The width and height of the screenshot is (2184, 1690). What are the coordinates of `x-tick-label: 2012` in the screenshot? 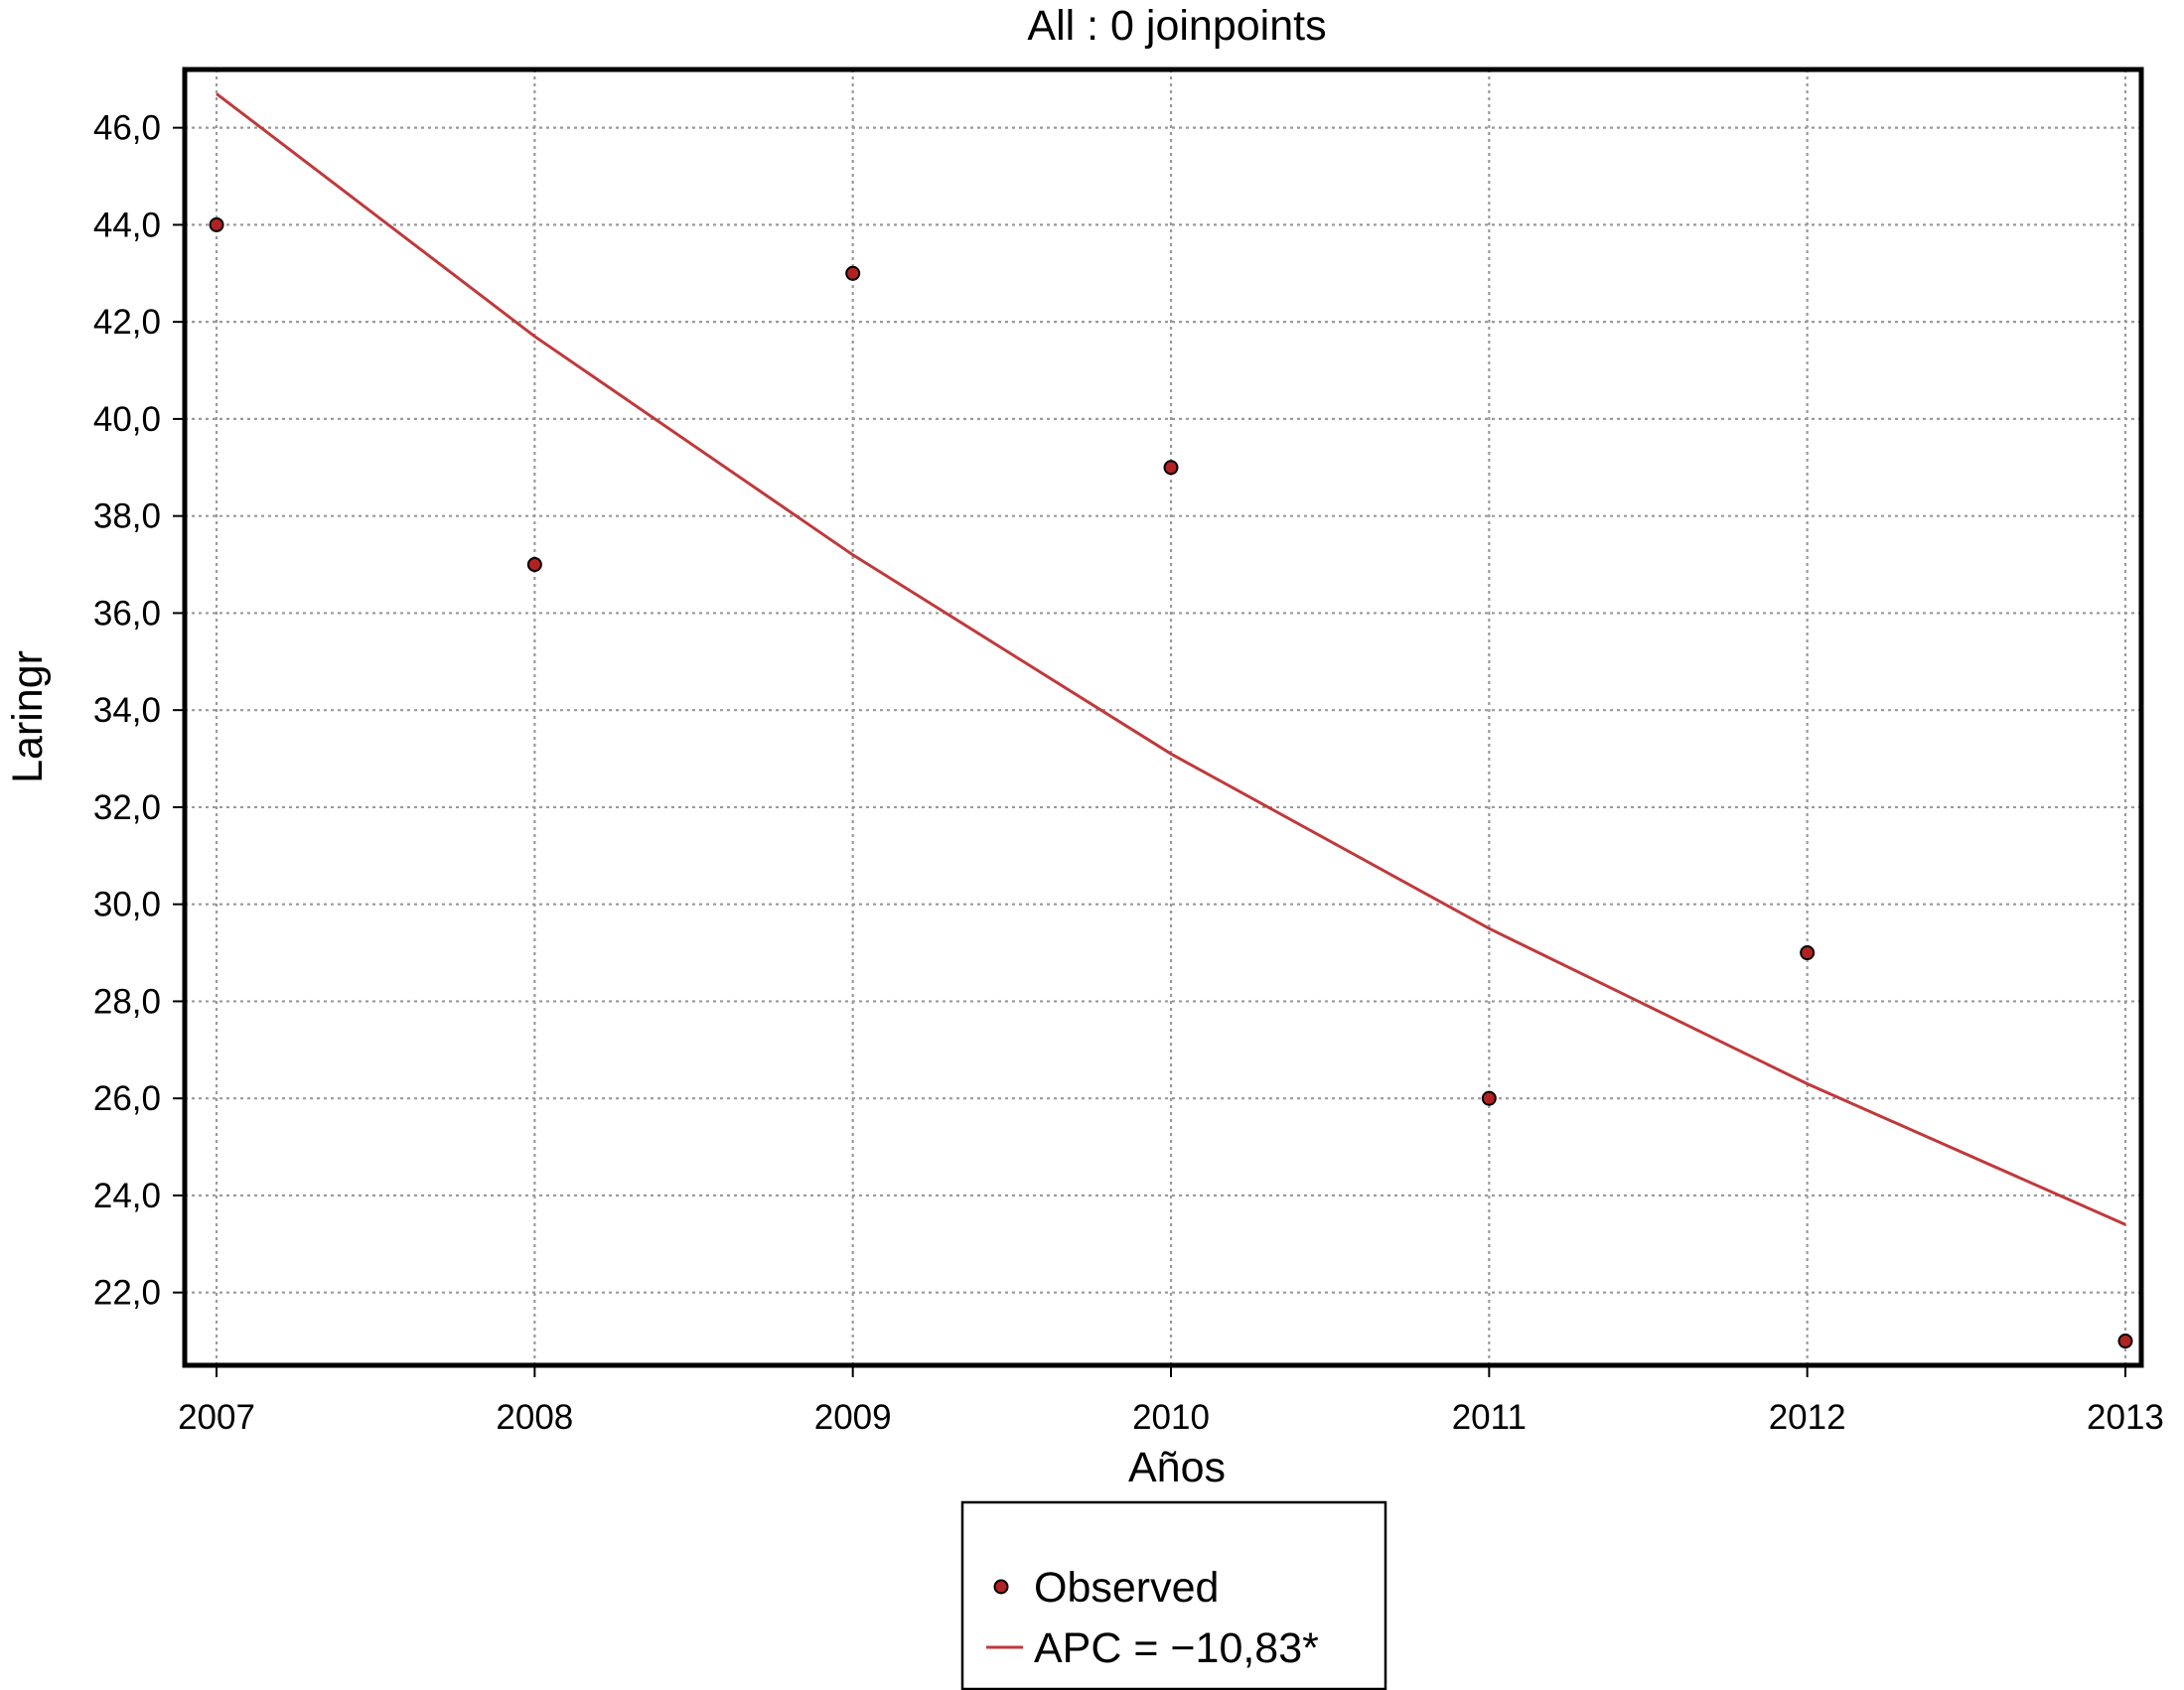 It's located at (1807, 1417).